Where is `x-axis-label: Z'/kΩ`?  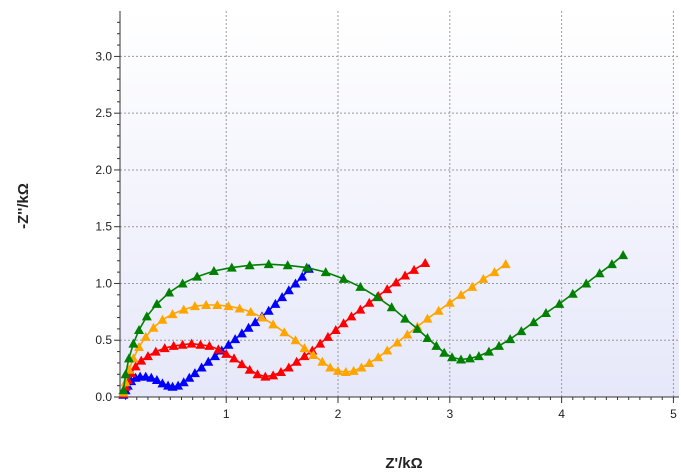
x-axis-label: Z'/kΩ is located at coordinates (403, 463).